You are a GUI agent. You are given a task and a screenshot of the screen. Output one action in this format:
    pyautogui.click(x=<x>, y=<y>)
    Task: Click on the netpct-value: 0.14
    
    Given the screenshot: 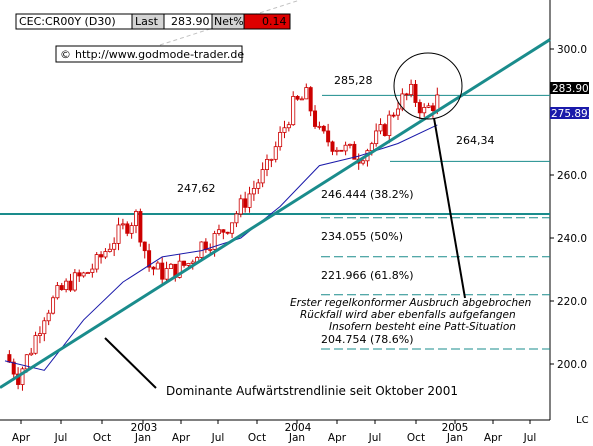 What is the action you would take?
    pyautogui.click(x=274, y=21)
    